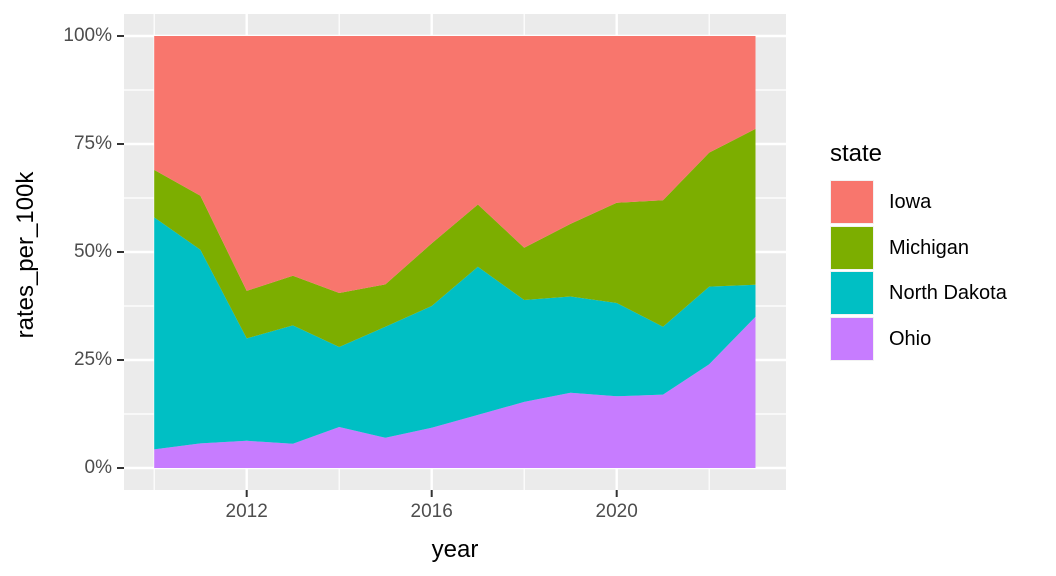 The height and width of the screenshot is (576, 1056). Describe the element at coordinates (929, 247) in the screenshot. I see `legend-label: Michigan` at that location.